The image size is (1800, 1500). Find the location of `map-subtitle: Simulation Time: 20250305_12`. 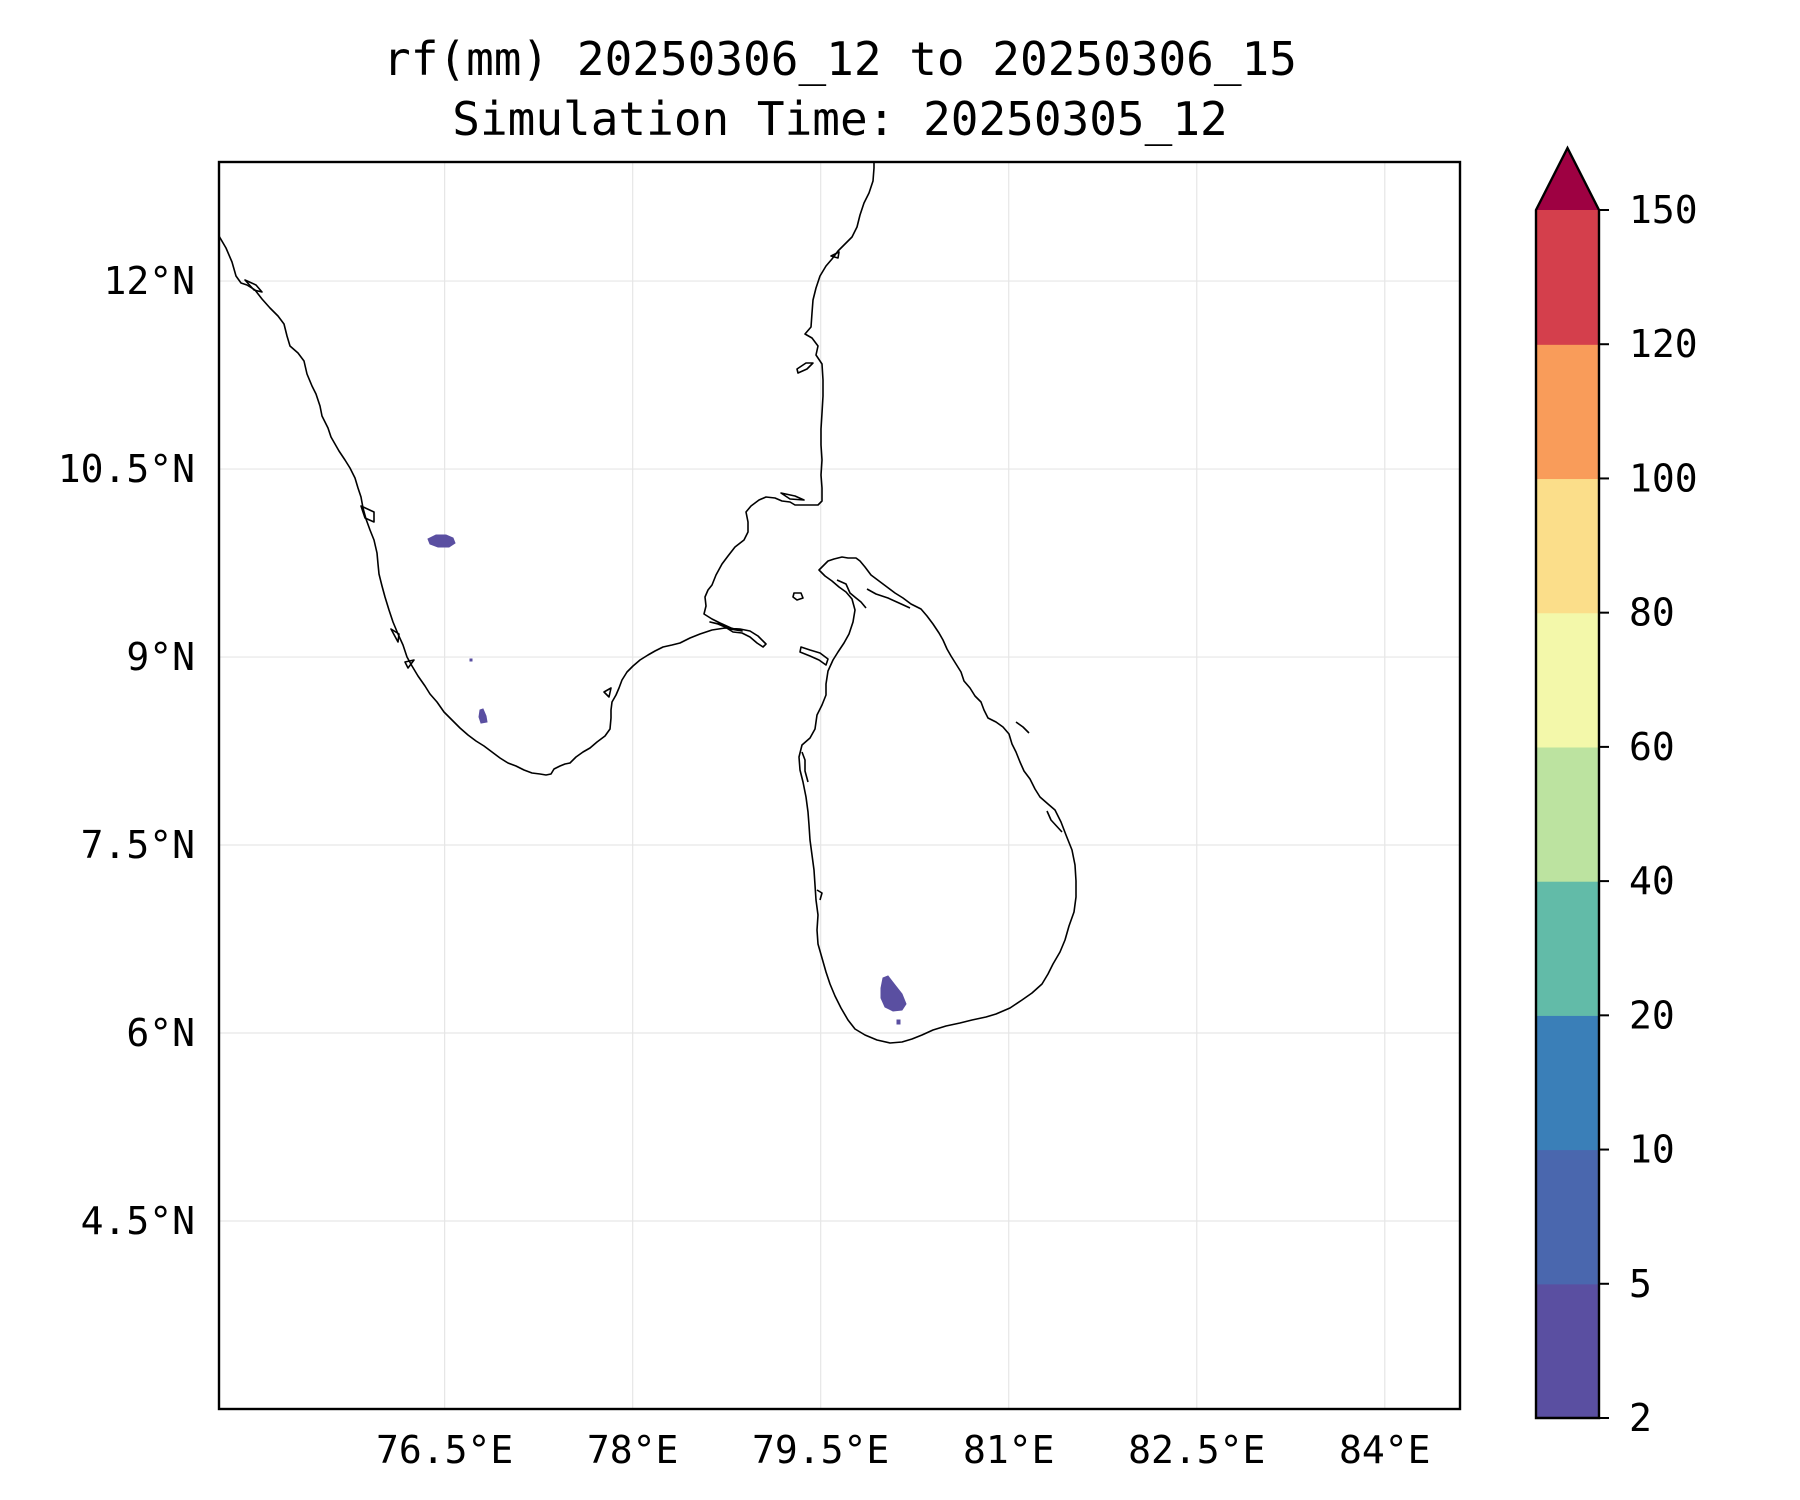

map-subtitle: Simulation Time: 20250305_12 is located at coordinates (840, 119).